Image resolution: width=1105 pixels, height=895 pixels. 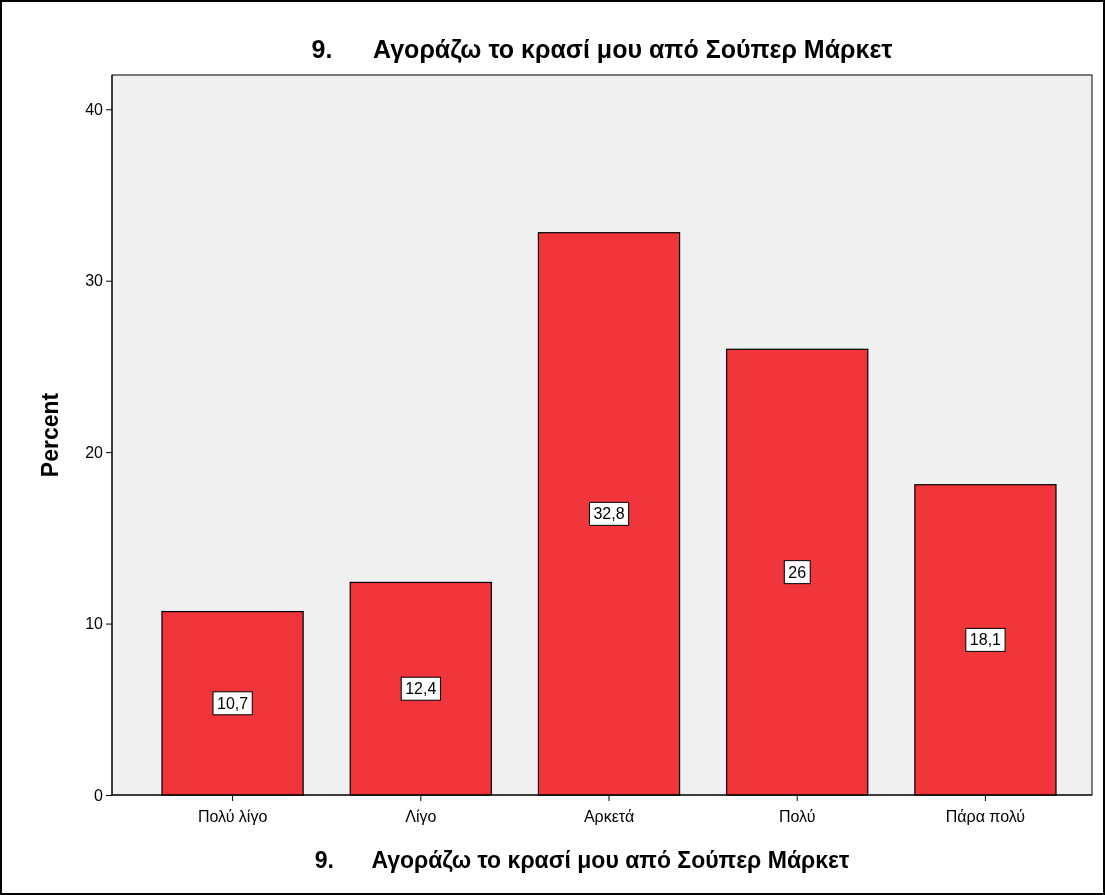 I want to click on y-tick-label: 20, so click(x=94, y=452).